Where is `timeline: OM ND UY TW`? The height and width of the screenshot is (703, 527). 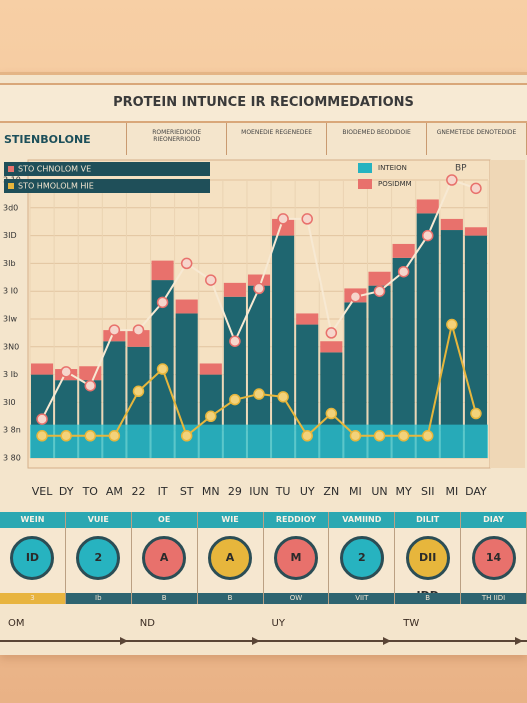 timeline: OM ND UY TW is located at coordinates (263, 628).